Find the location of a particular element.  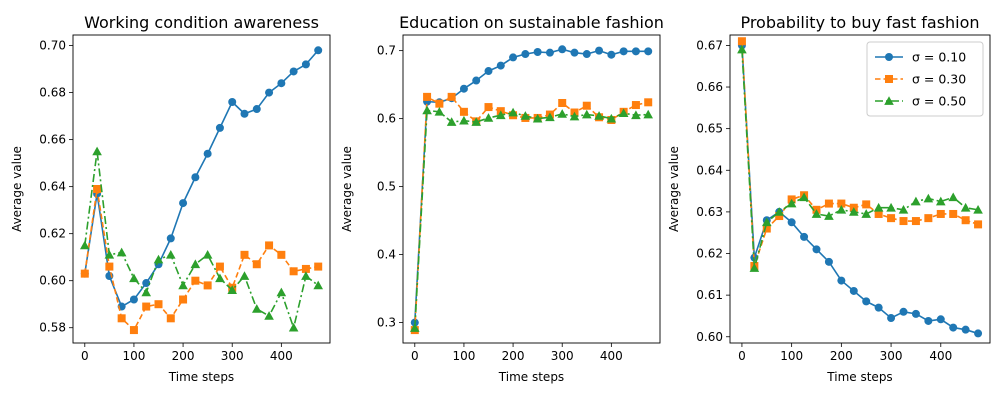

y-tick-label: 0.62 is located at coordinates (52, 234).